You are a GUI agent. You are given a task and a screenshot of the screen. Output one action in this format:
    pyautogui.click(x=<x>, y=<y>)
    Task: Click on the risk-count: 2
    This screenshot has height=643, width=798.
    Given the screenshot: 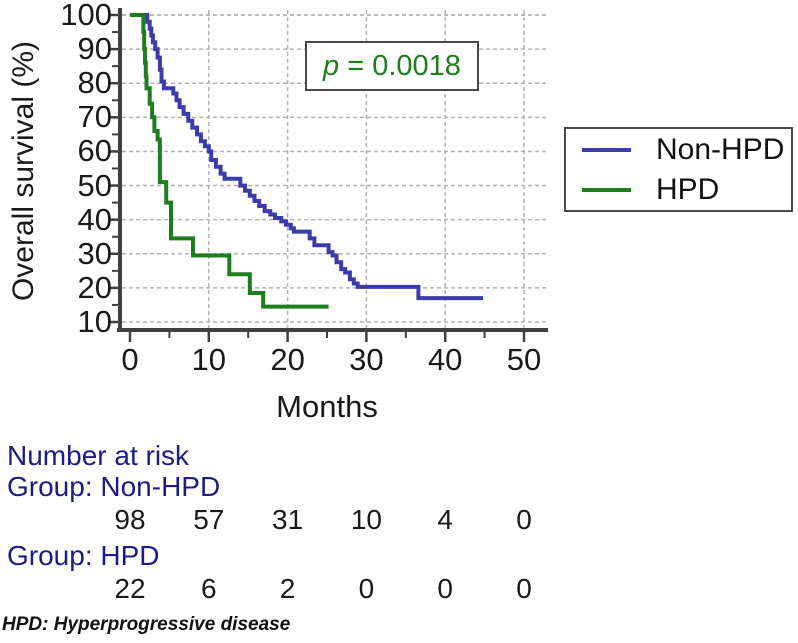 What is the action you would take?
    pyautogui.click(x=287, y=588)
    